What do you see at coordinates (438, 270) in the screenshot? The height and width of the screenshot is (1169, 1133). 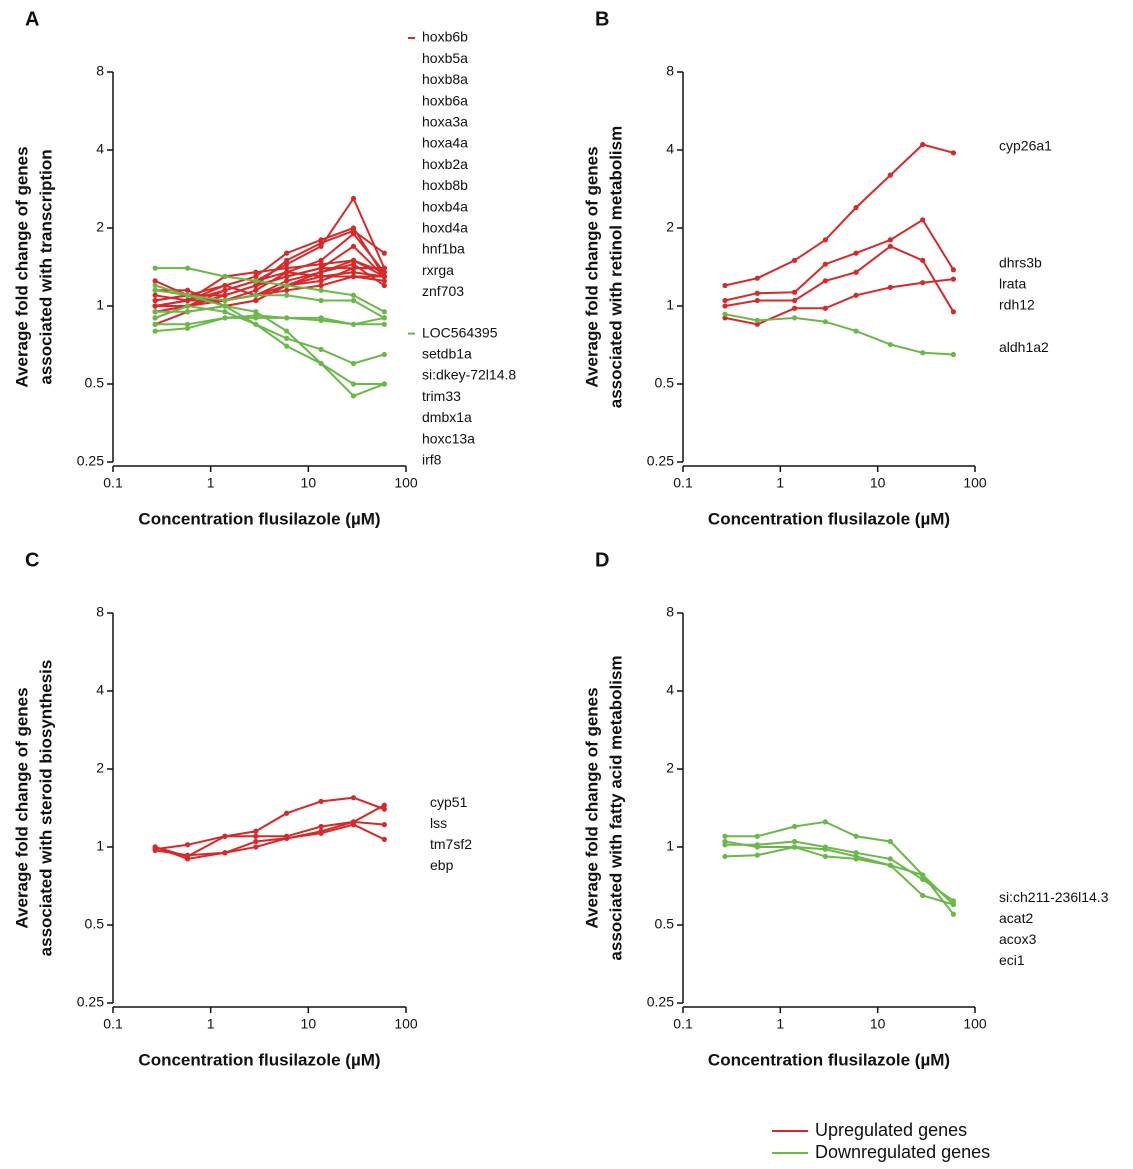 I see `series-label: rxrga` at bounding box center [438, 270].